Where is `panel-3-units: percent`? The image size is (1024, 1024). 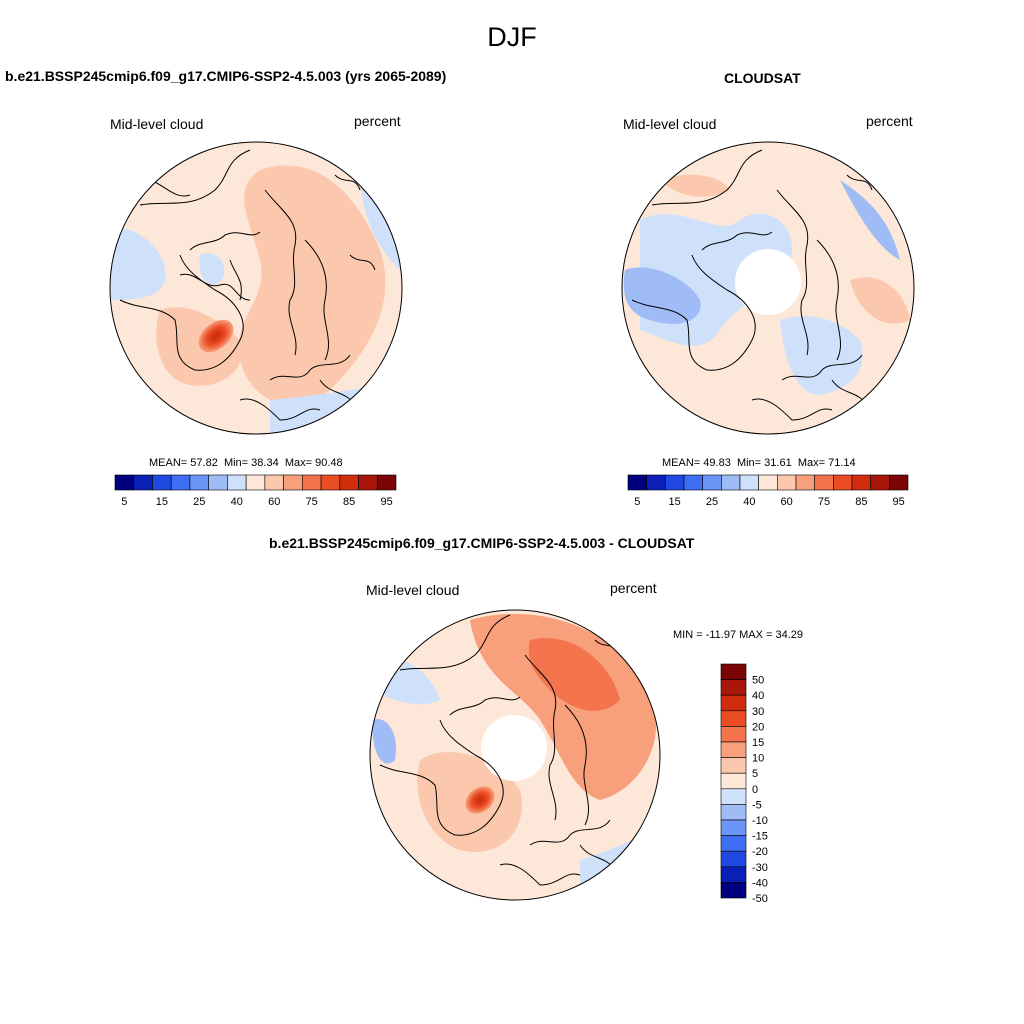 panel-3-units: percent is located at coordinates (633, 588).